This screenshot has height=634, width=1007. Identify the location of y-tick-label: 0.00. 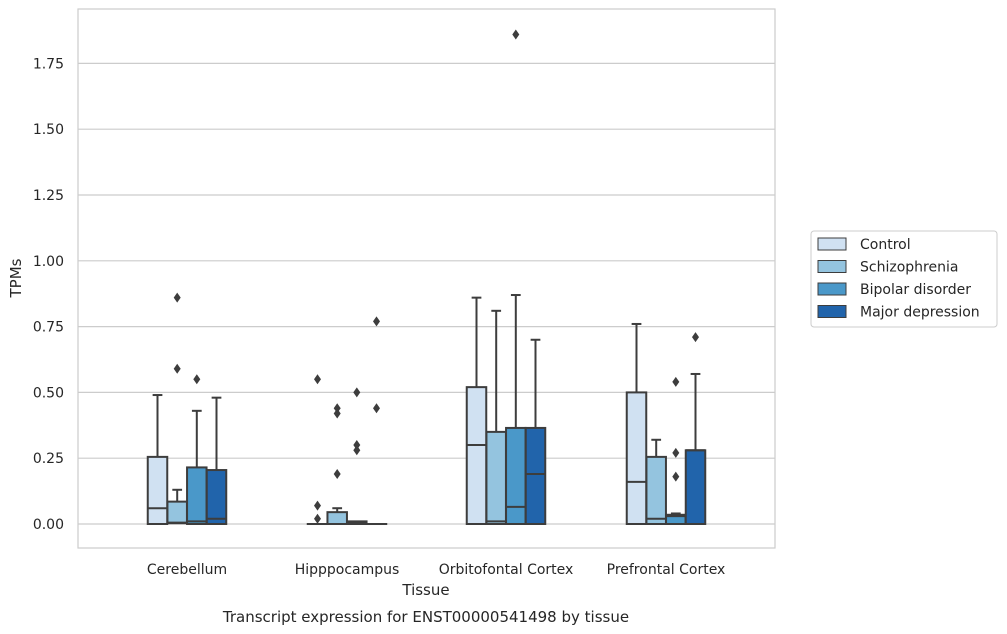
(48, 525).